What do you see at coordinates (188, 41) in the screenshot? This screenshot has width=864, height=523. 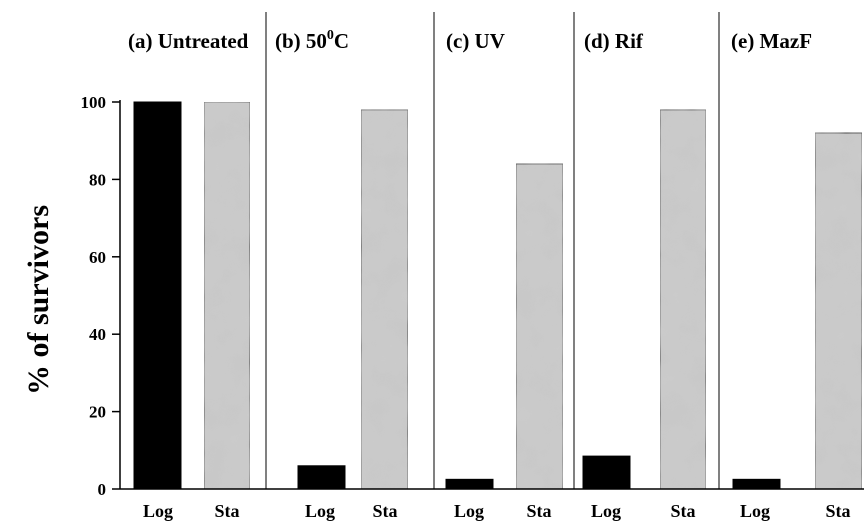 I see `panel-label: (a) Untreated` at bounding box center [188, 41].